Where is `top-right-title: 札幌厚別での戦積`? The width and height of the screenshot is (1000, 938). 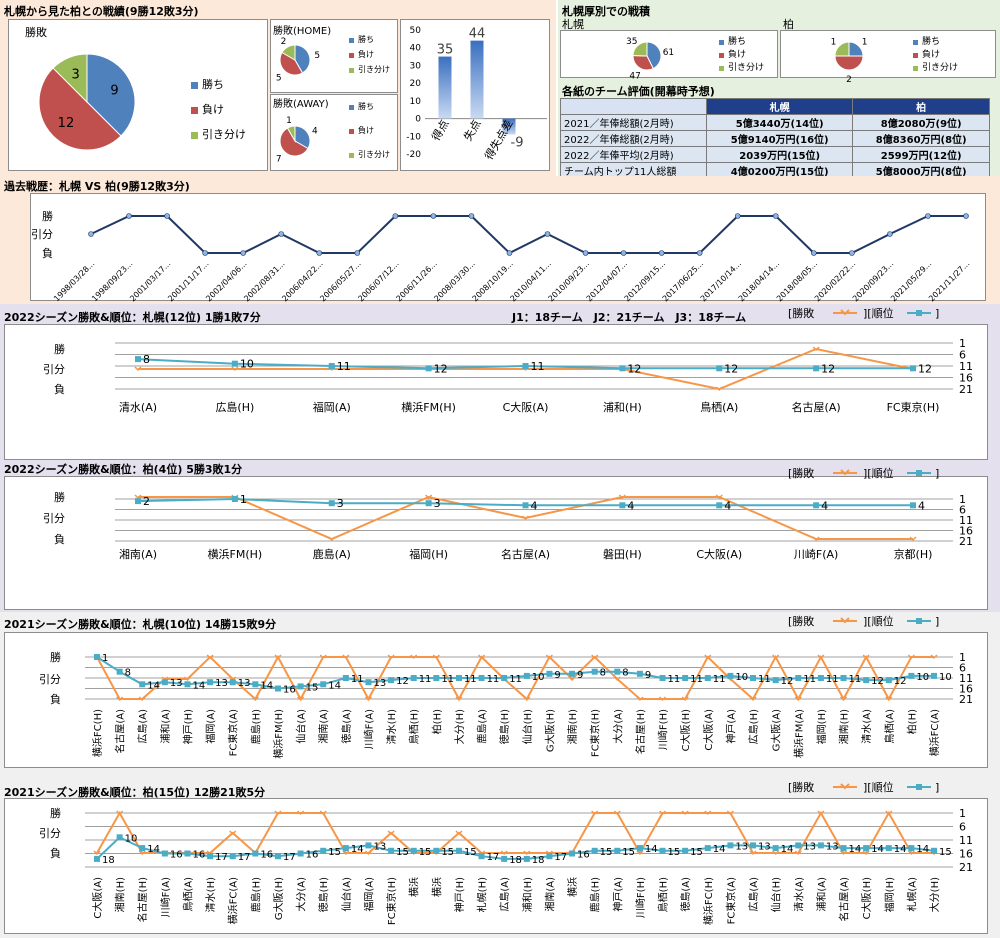
top-right-title: 札幌厚別での戦積 is located at coordinates (606, 11).